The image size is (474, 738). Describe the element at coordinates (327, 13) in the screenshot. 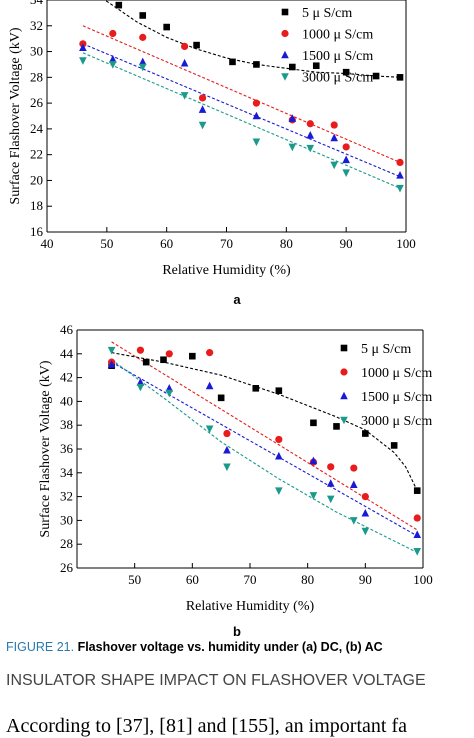

I see `legend-label-0: 5 μ S/cm` at that location.